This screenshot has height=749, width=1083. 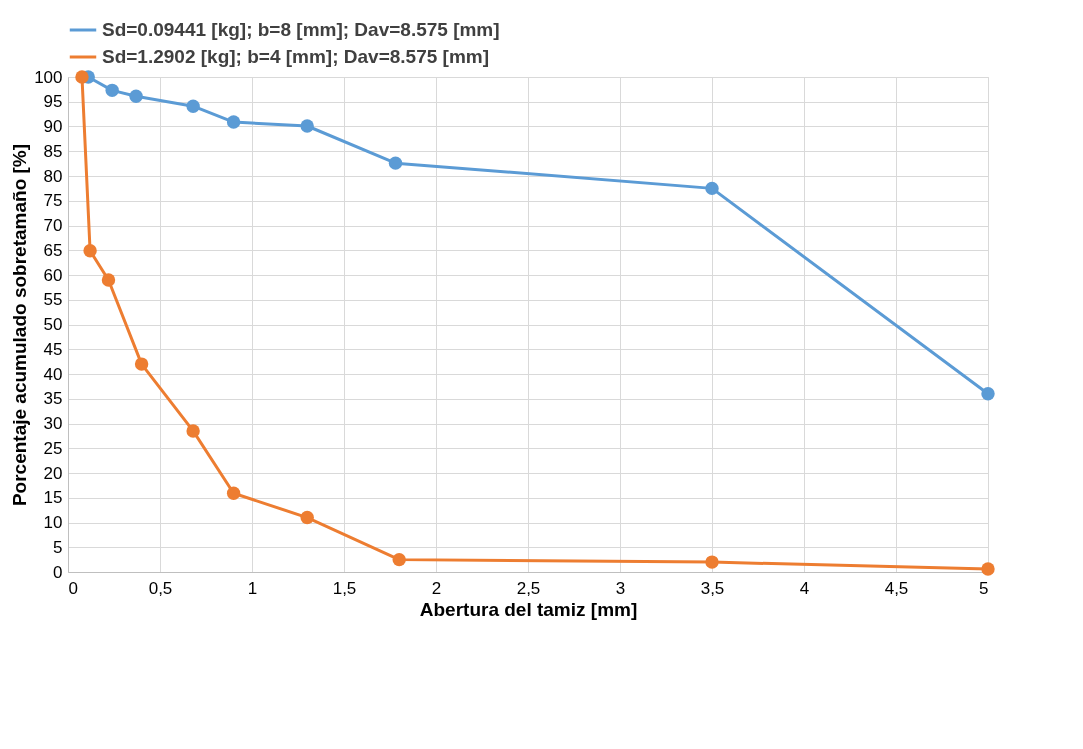 I want to click on y-tick-label: 55, so click(x=53, y=300).